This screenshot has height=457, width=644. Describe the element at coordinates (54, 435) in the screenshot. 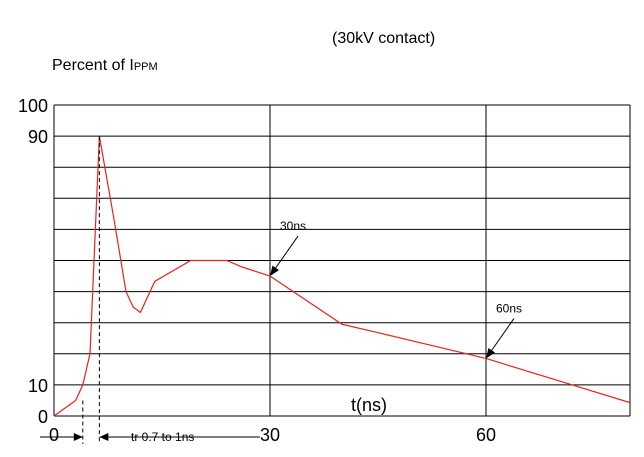

I see `x-tick-label: 0` at that location.